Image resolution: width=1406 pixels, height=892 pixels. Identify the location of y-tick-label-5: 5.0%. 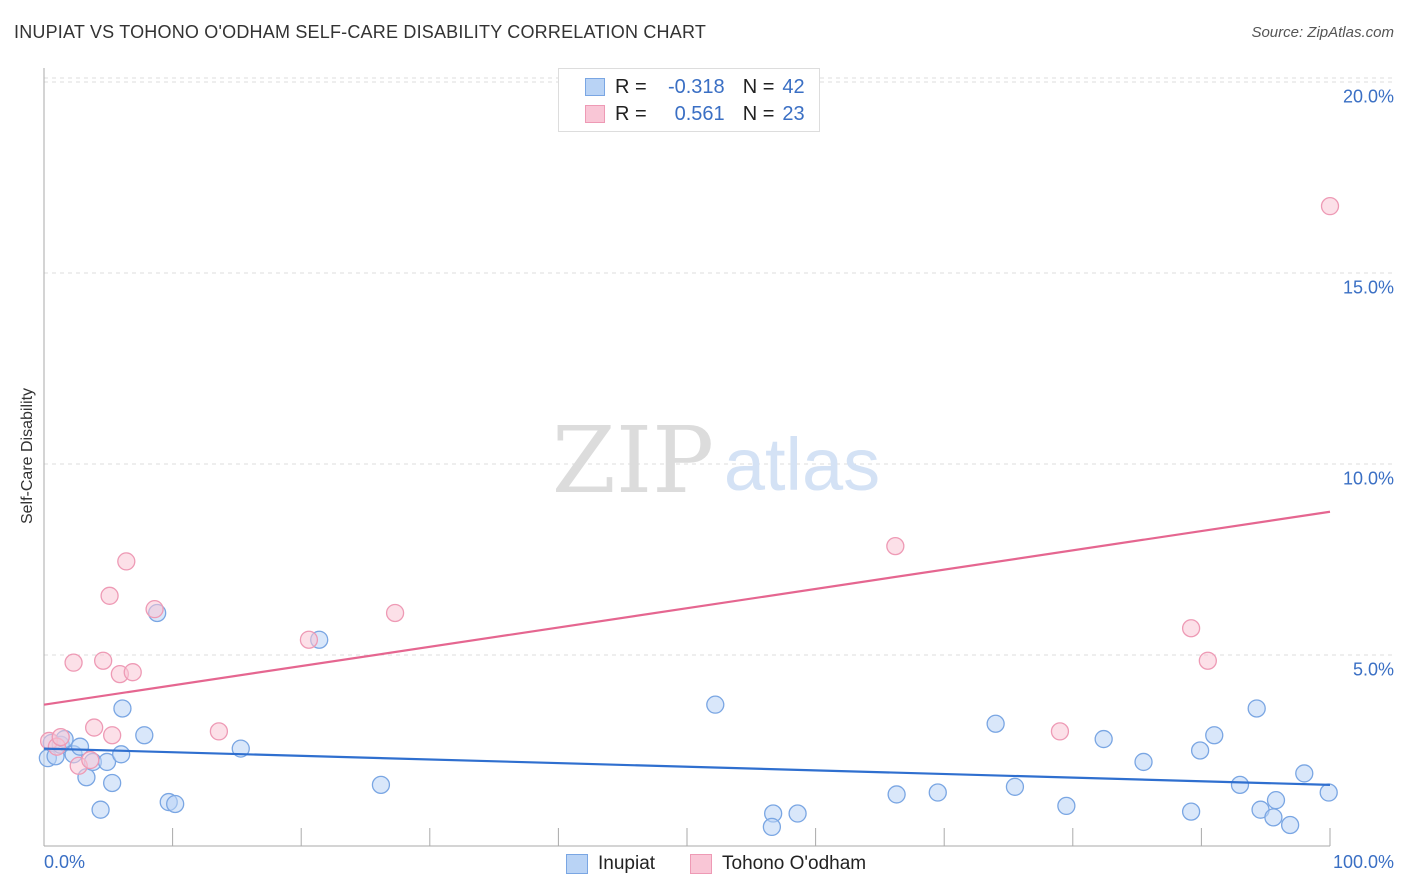
(1373, 669).